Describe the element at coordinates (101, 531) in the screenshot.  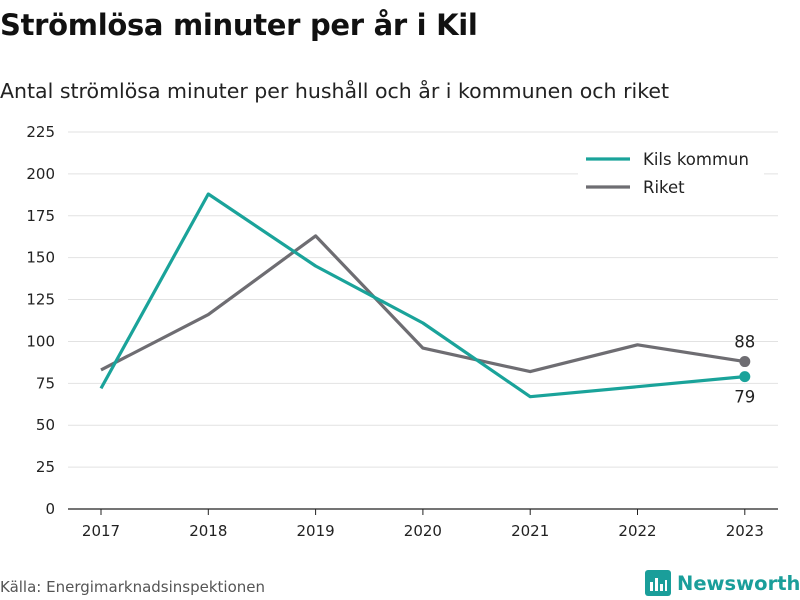
I see `x-tick-label: 2017` at that location.